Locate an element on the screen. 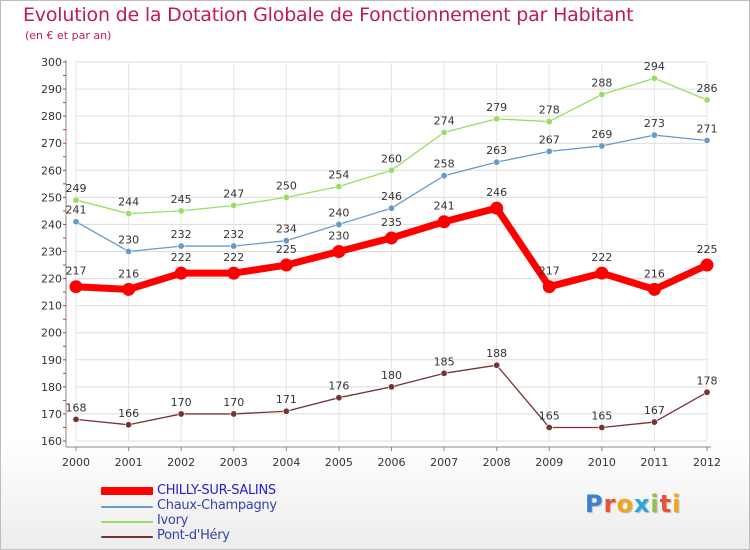  data-label-ivory: 260 is located at coordinates (391, 158).